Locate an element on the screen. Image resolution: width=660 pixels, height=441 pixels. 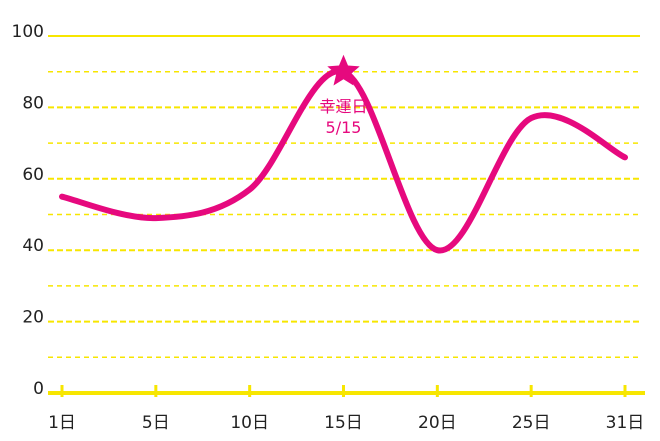
x-tick-label: 20日 is located at coordinates (437, 423).